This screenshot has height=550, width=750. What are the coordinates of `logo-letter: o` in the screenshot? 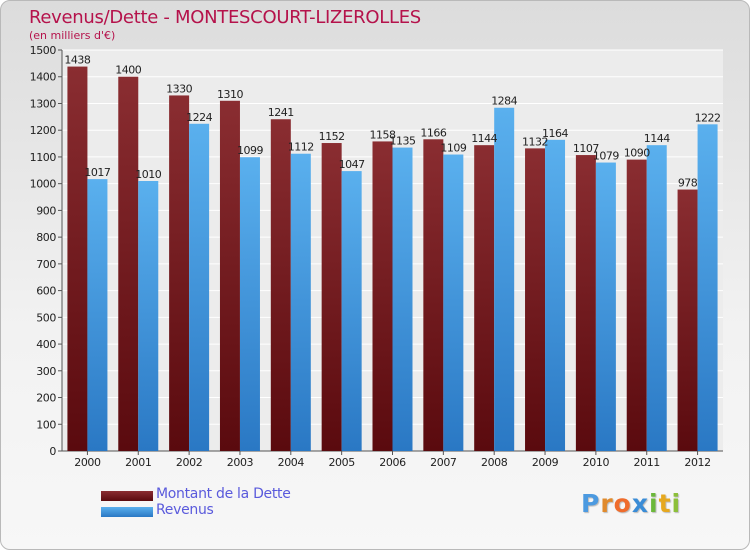 It's located at (622, 503).